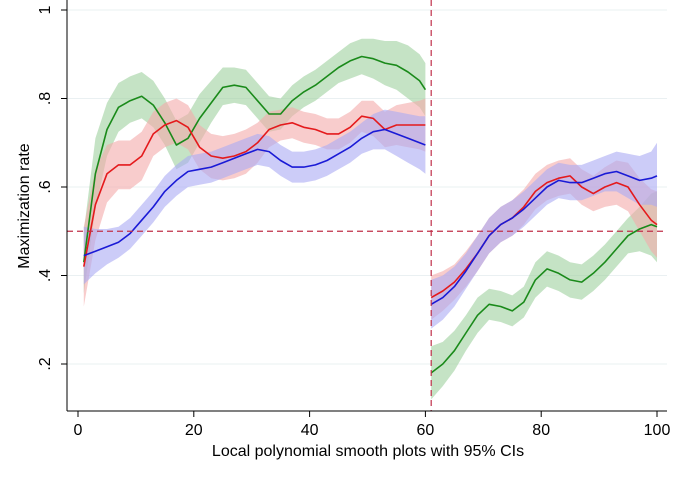  I want to click on x-tick-label-0: 0, so click(78, 430).